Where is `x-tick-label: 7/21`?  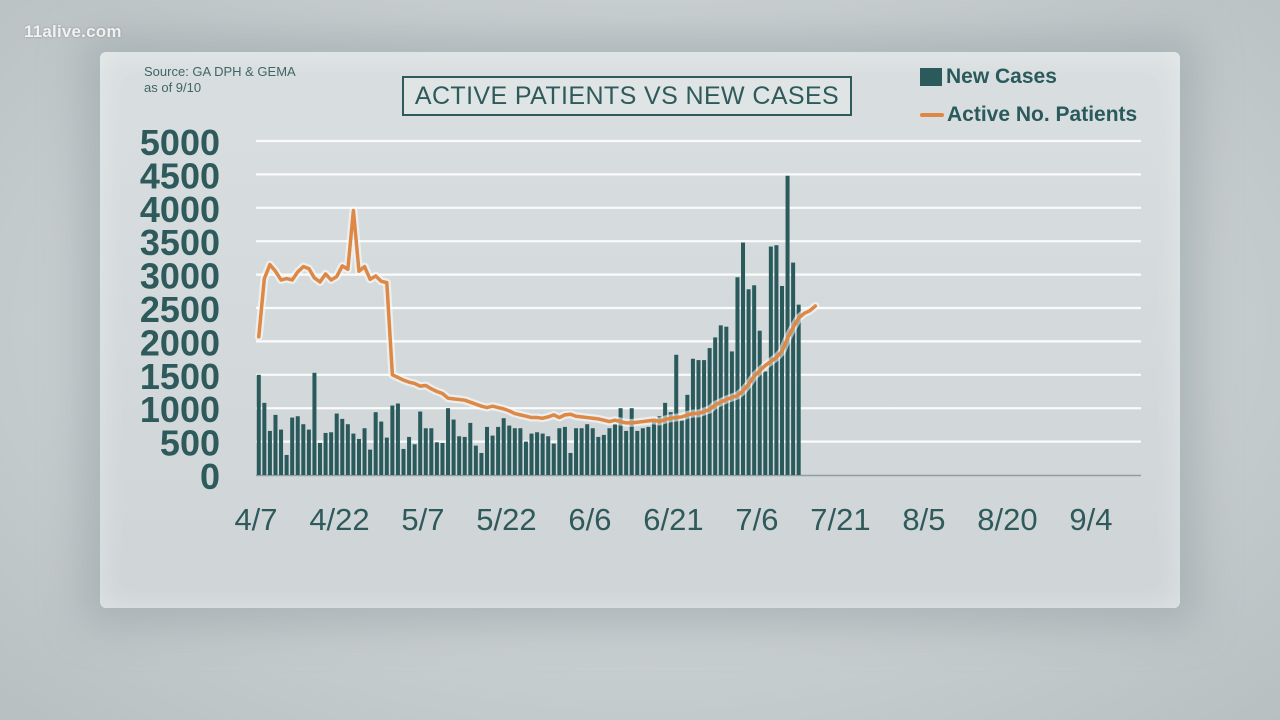
x-tick-label: 7/21 is located at coordinates (840, 519).